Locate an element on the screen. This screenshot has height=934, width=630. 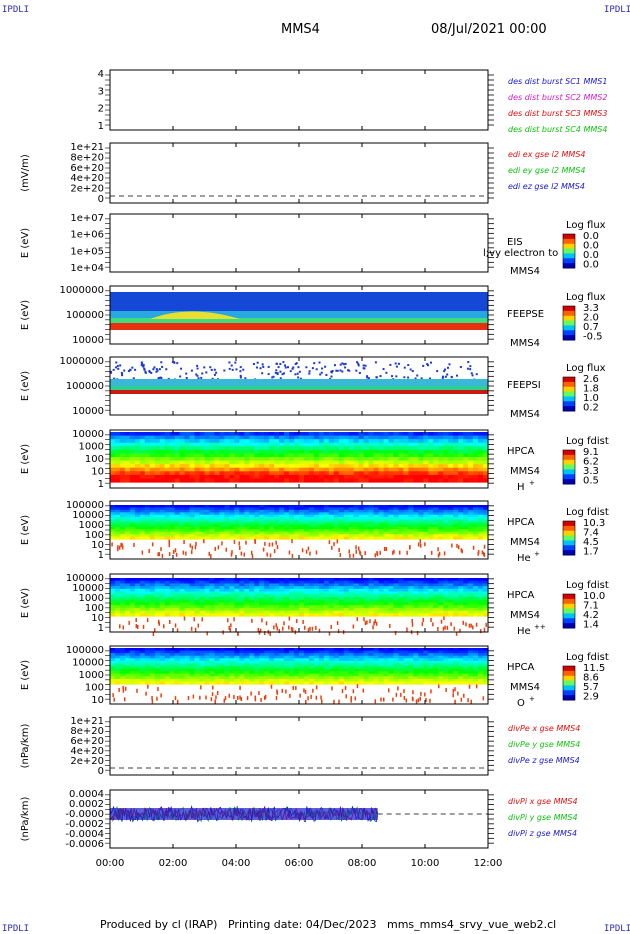
legend-entry: edi ez gse l2 MMS4 is located at coordinates (546, 186).